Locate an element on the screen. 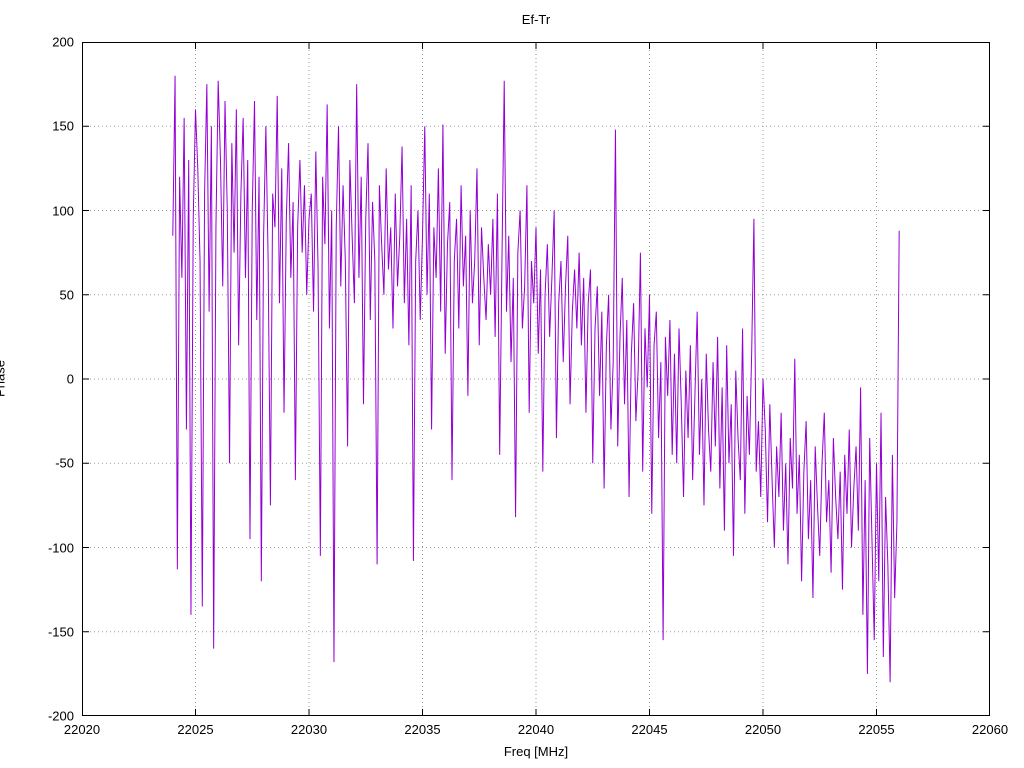  x-tick-label: 22040 is located at coordinates (536, 729).